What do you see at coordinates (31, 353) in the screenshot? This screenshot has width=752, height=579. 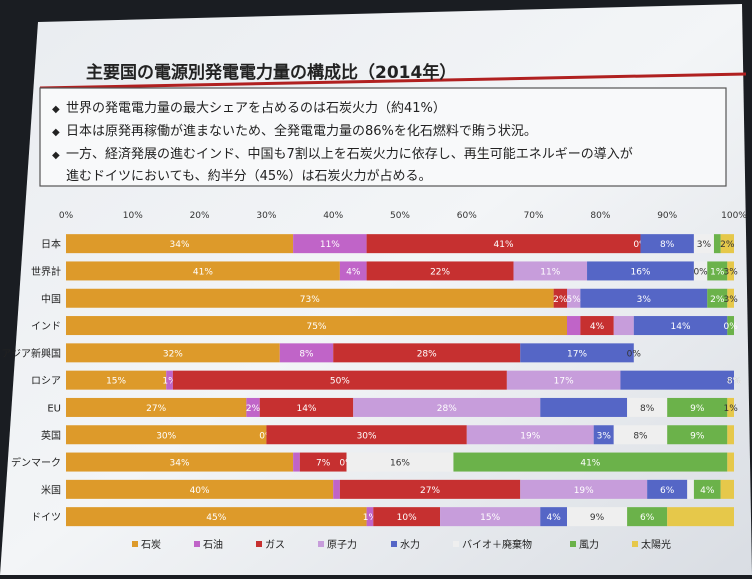 I see `y-category-label: アジア新興国` at bounding box center [31, 353].